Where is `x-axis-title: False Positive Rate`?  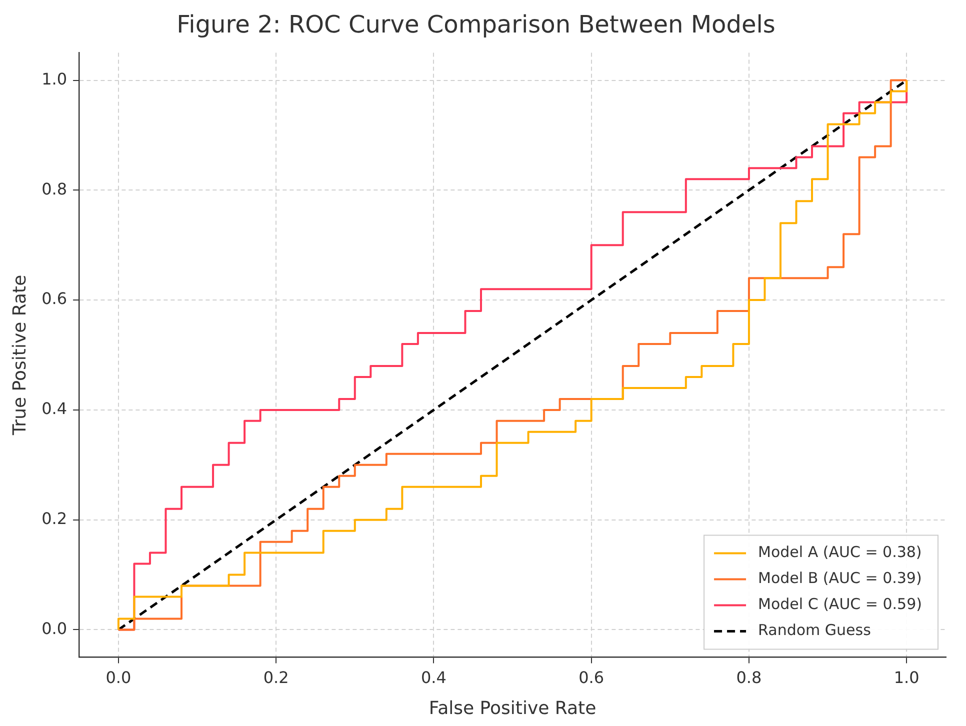 x-axis-title: False Positive Rate is located at coordinates (512, 708).